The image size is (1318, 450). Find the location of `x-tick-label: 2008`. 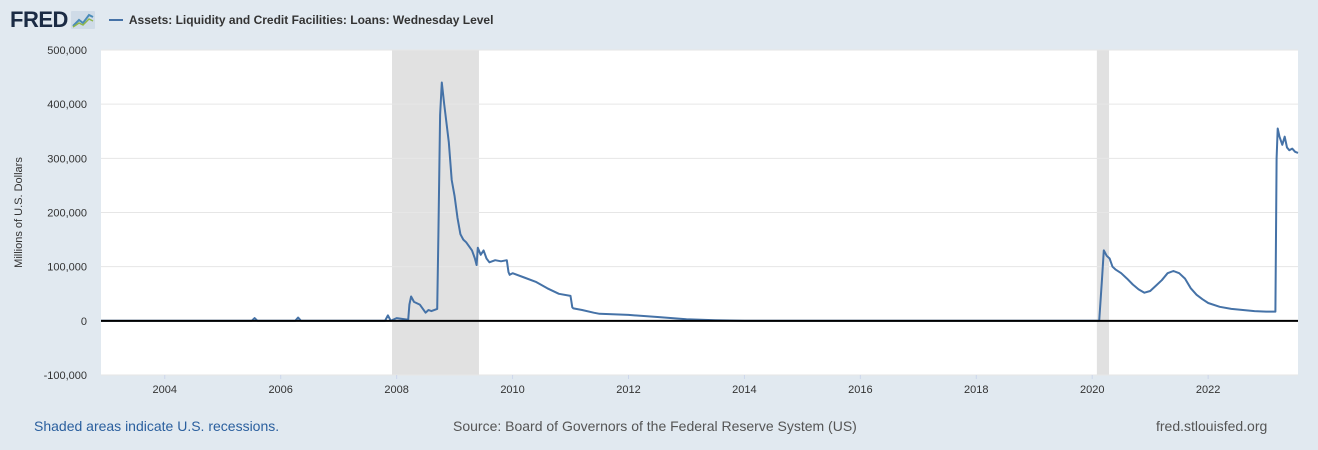

x-tick-label: 2008 is located at coordinates (396, 390).